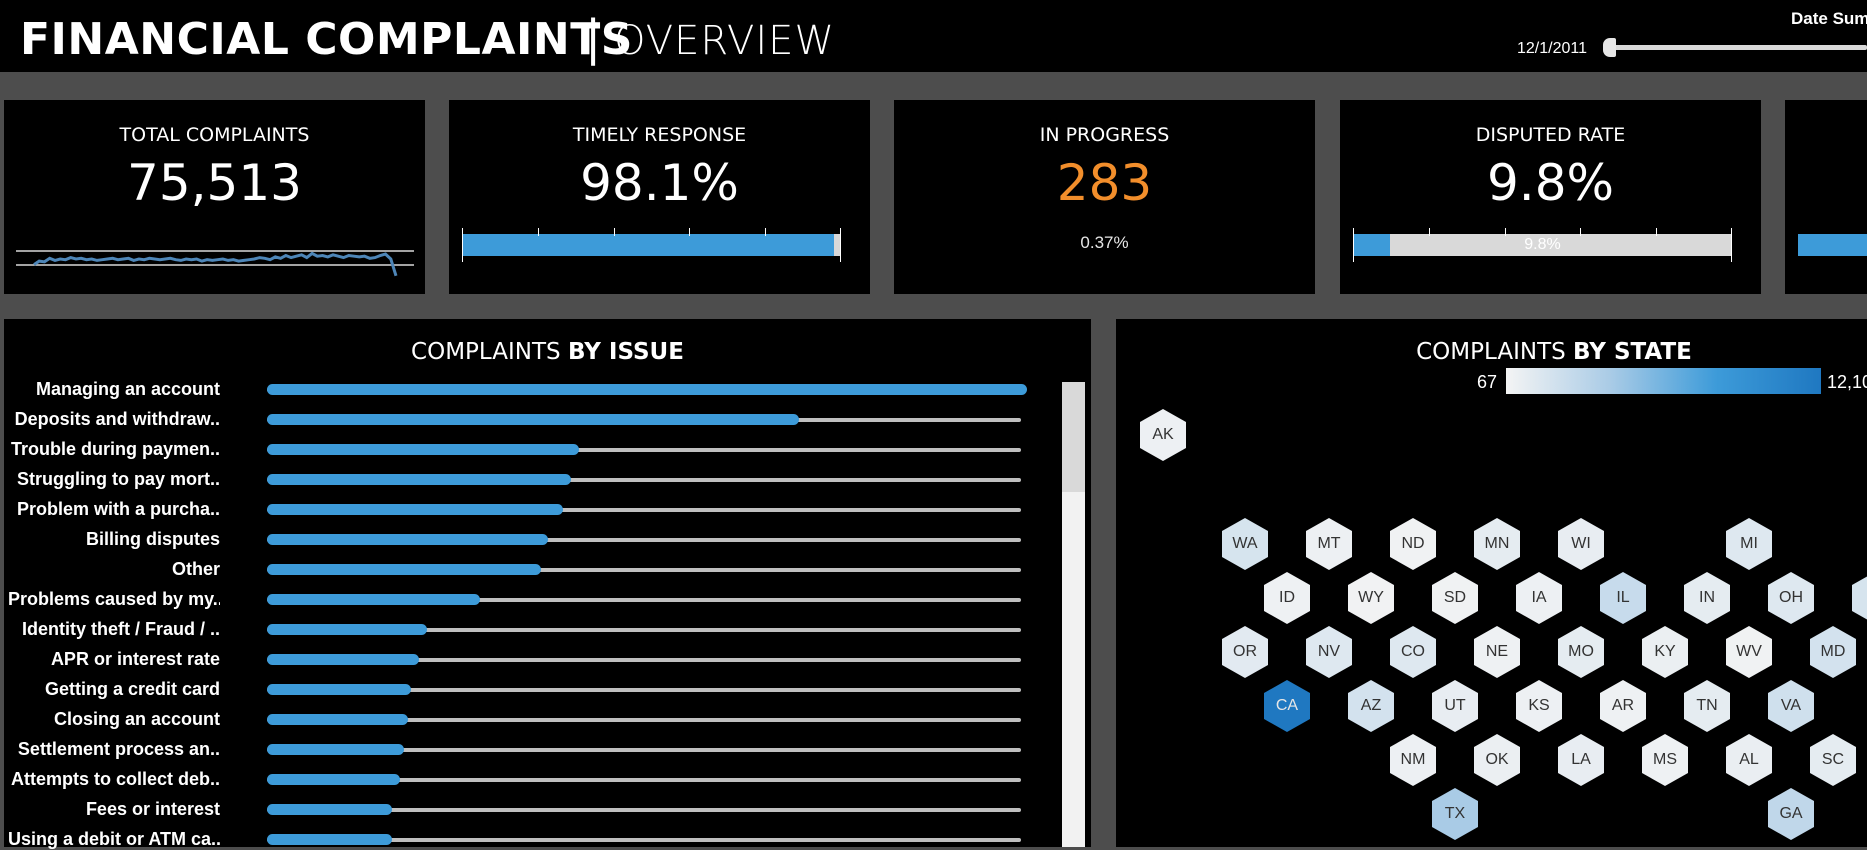  I want to click on issue-label: Trouble during paymen.., so click(115, 449).